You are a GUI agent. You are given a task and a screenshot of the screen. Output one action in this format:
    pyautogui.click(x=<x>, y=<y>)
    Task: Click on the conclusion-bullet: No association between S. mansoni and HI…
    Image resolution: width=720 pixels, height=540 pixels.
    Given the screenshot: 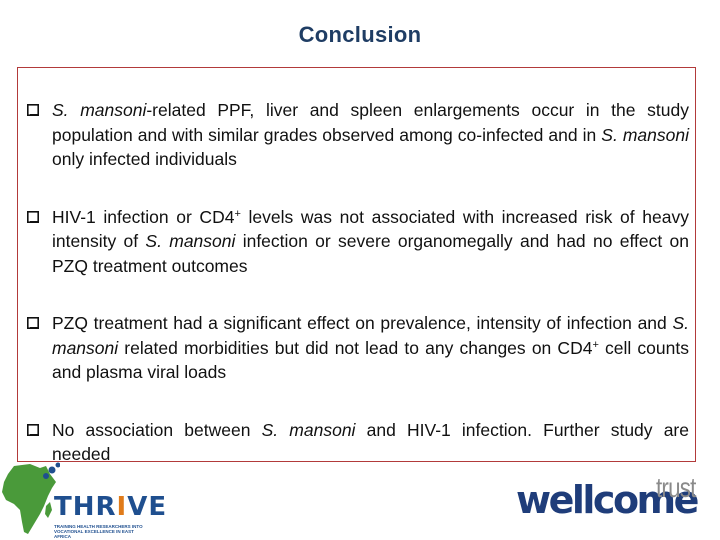 What is the action you would take?
    pyautogui.click(x=353, y=442)
    